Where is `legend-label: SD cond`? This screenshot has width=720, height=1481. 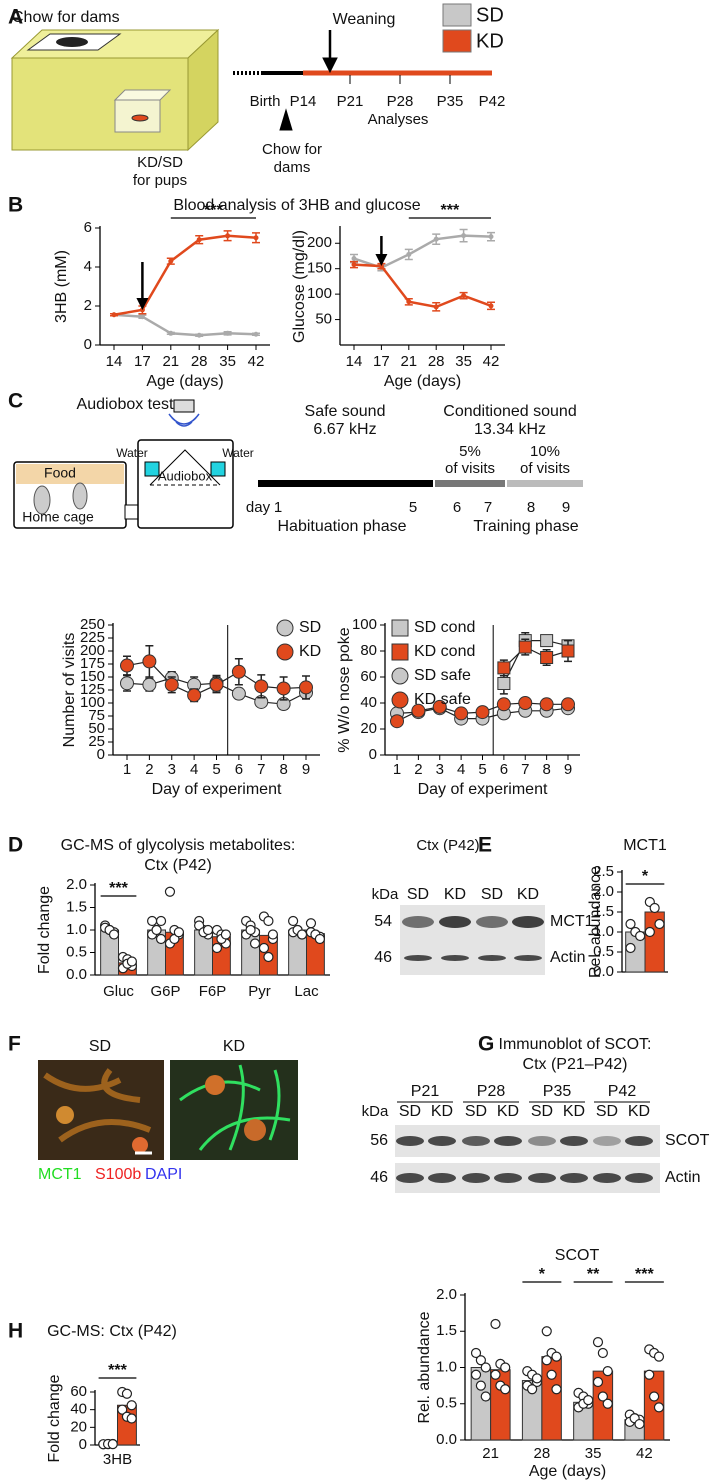 legend-label: SD cond is located at coordinates (444, 627).